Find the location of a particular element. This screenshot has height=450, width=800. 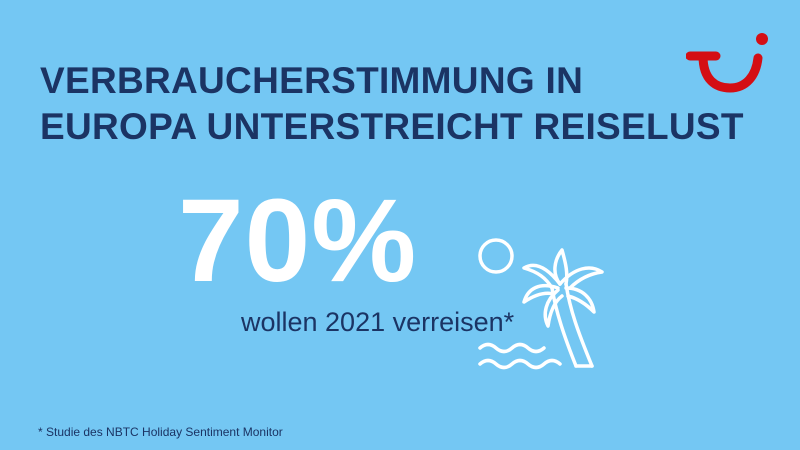

palm-tree-icon is located at coordinates (563, 308).